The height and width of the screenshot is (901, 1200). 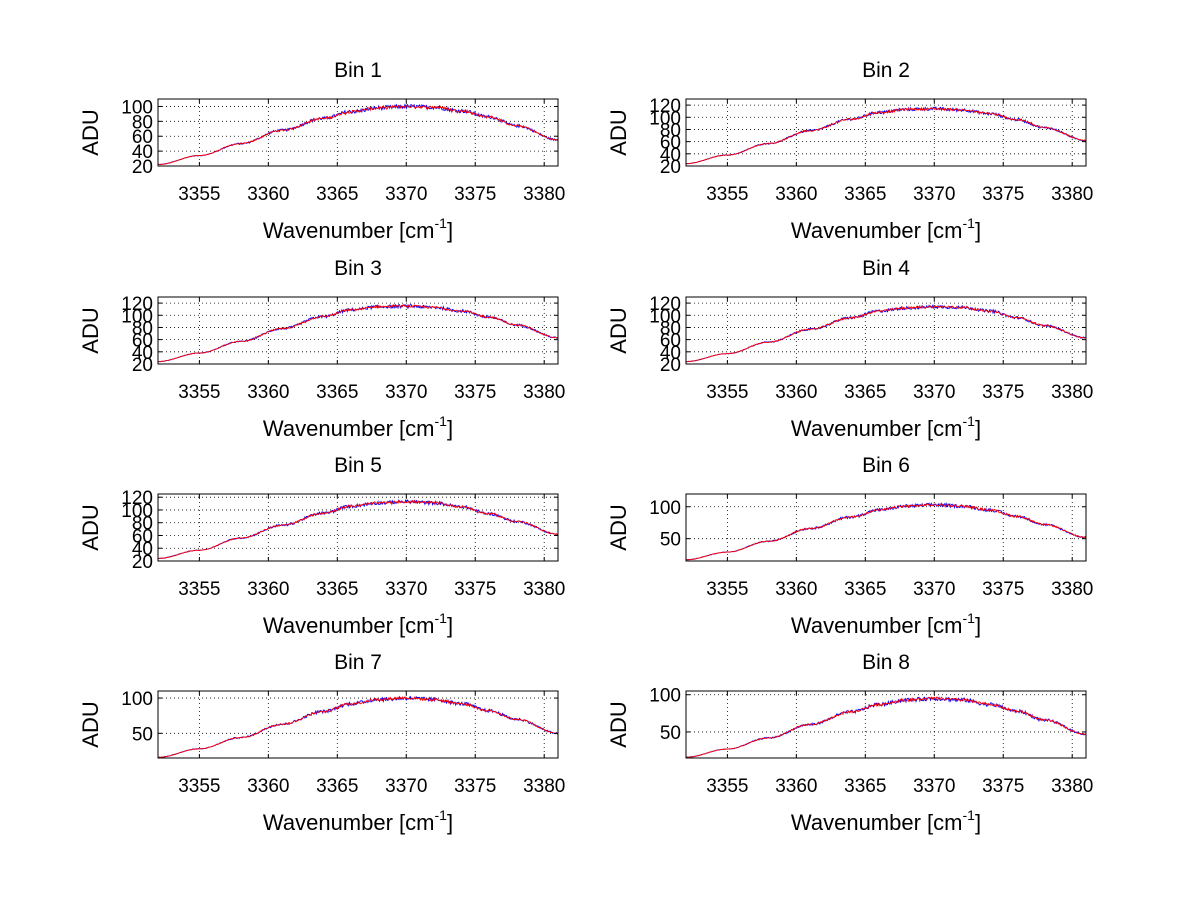 I want to click on subplot-title: Bin 8, so click(x=886, y=662).